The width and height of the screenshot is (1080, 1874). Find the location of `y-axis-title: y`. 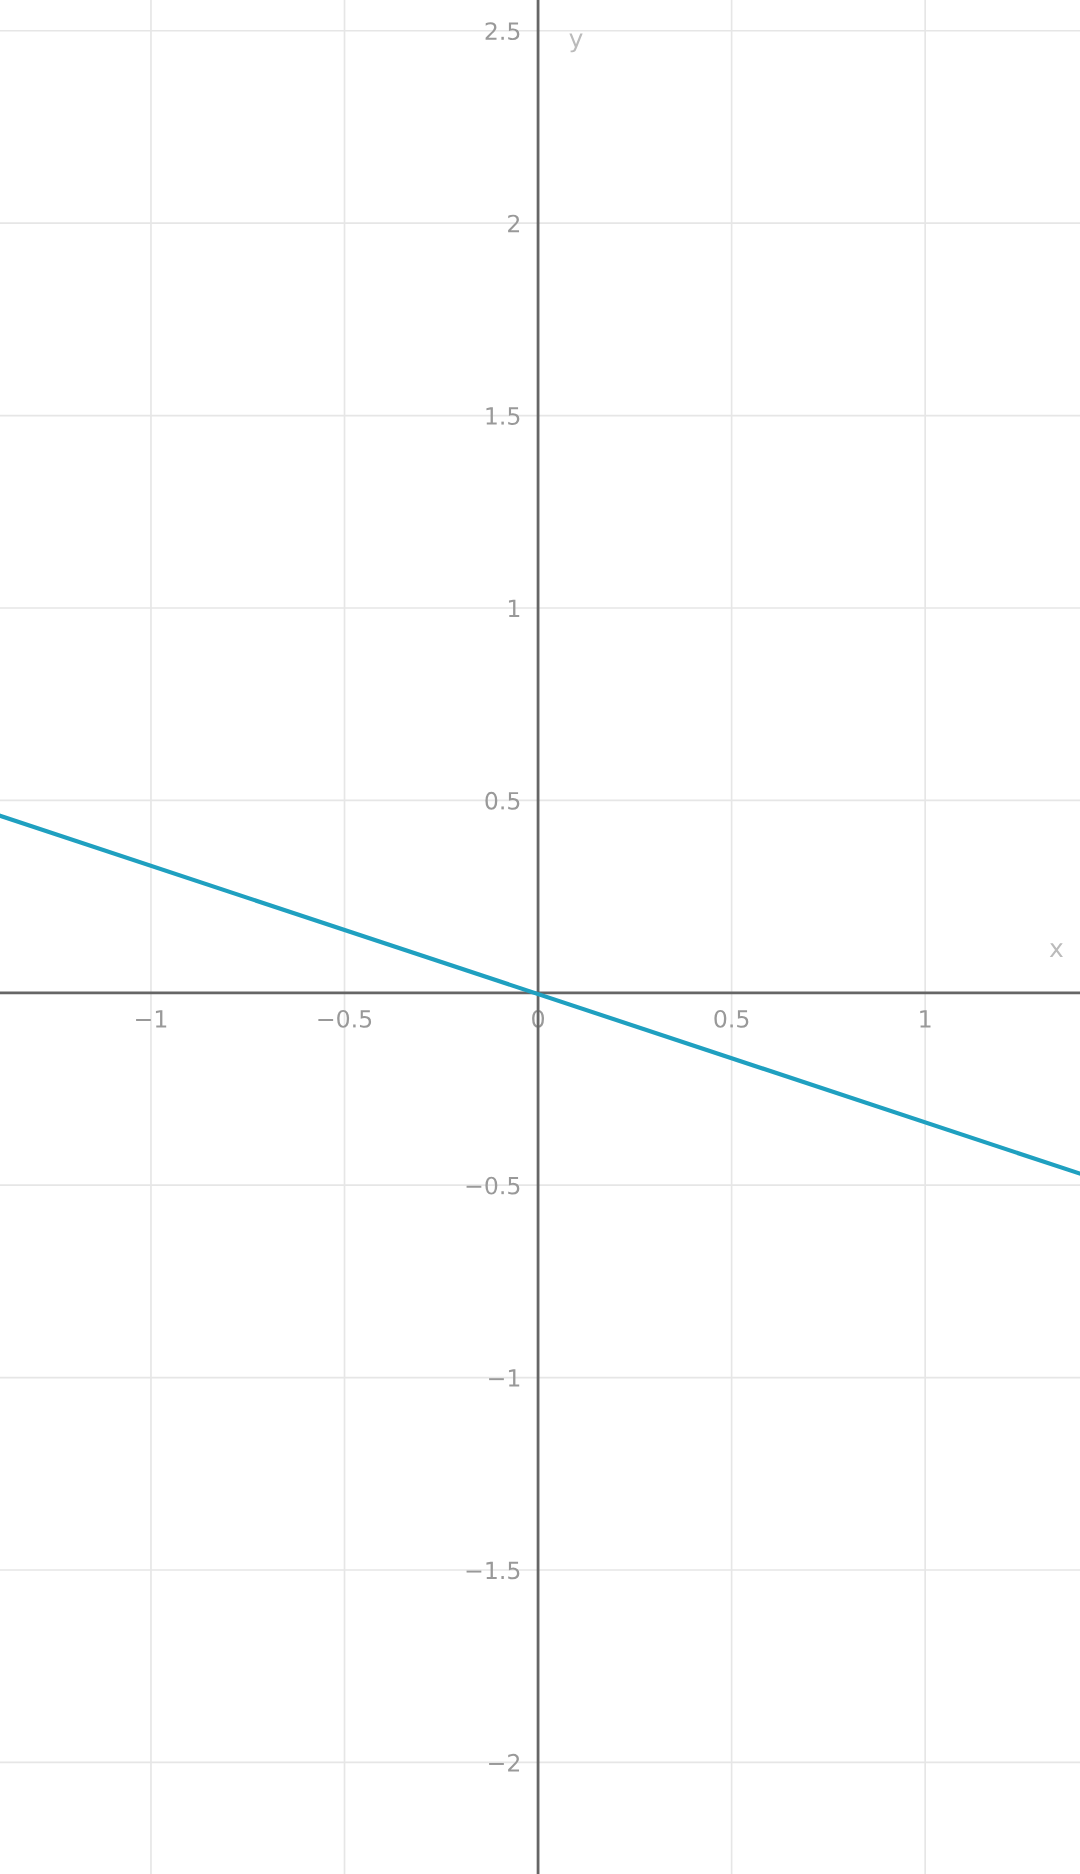

y-axis-title: y is located at coordinates (576, 43).